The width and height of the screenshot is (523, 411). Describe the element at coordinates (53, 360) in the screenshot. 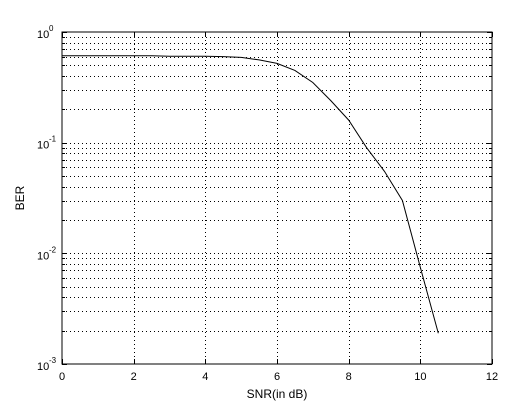

I see `y-tick-label-exponent: -3` at that location.